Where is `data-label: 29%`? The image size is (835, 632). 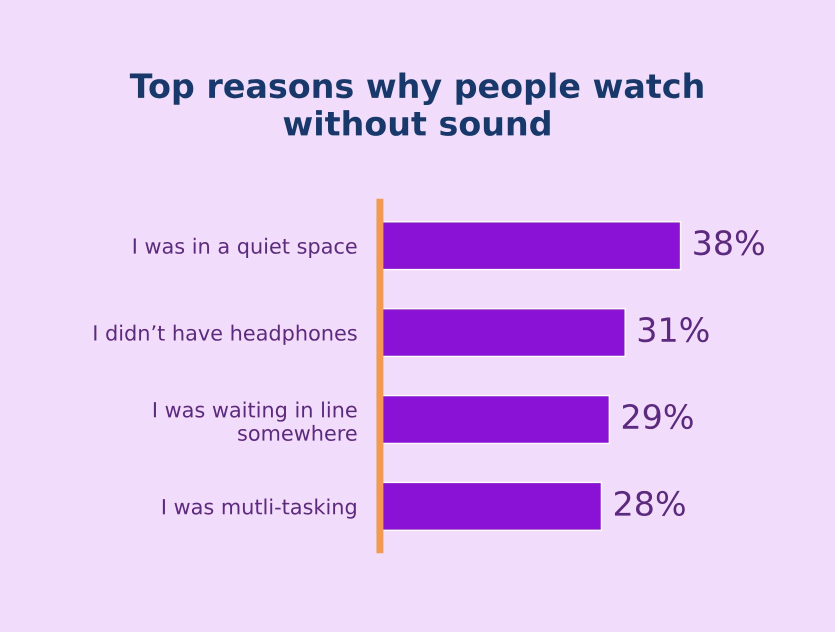
data-label: 29% is located at coordinates (657, 417).